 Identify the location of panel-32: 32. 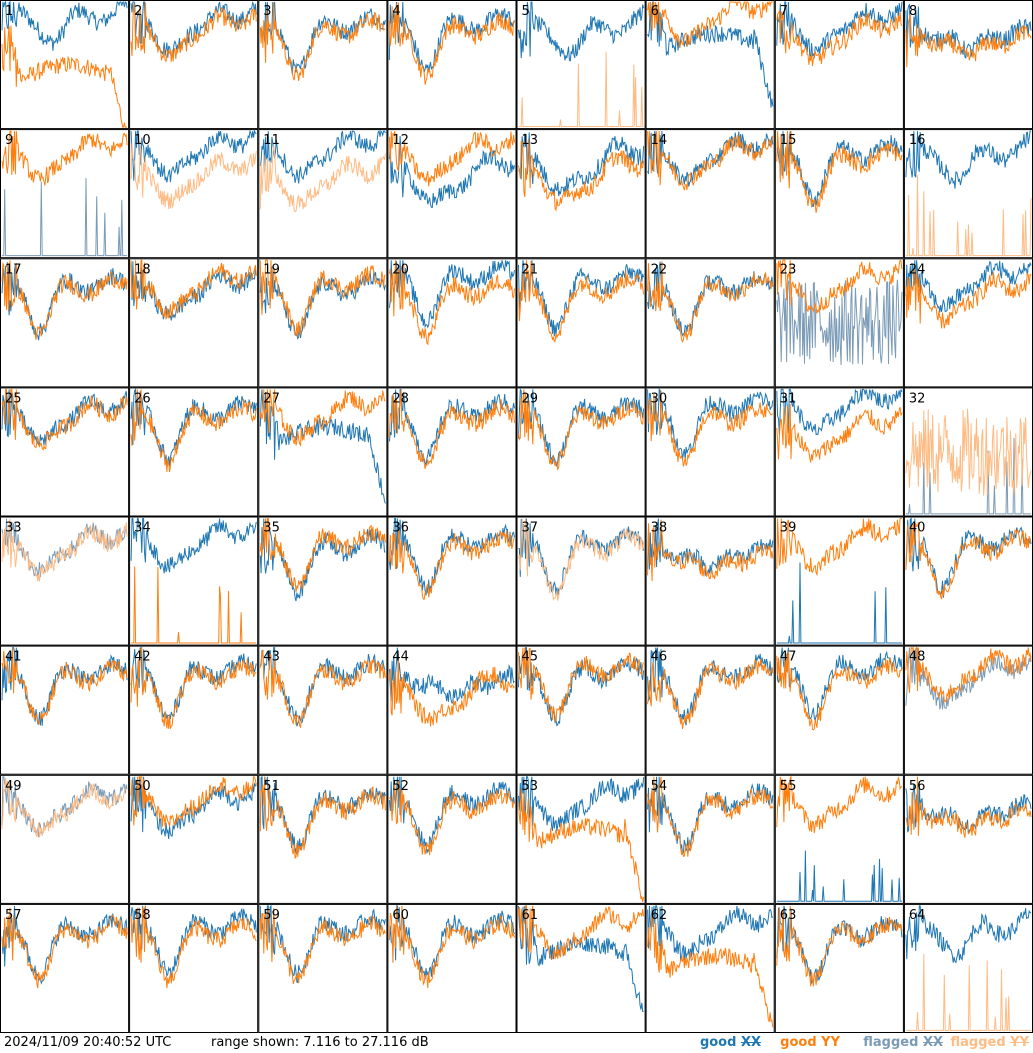
(968, 452).